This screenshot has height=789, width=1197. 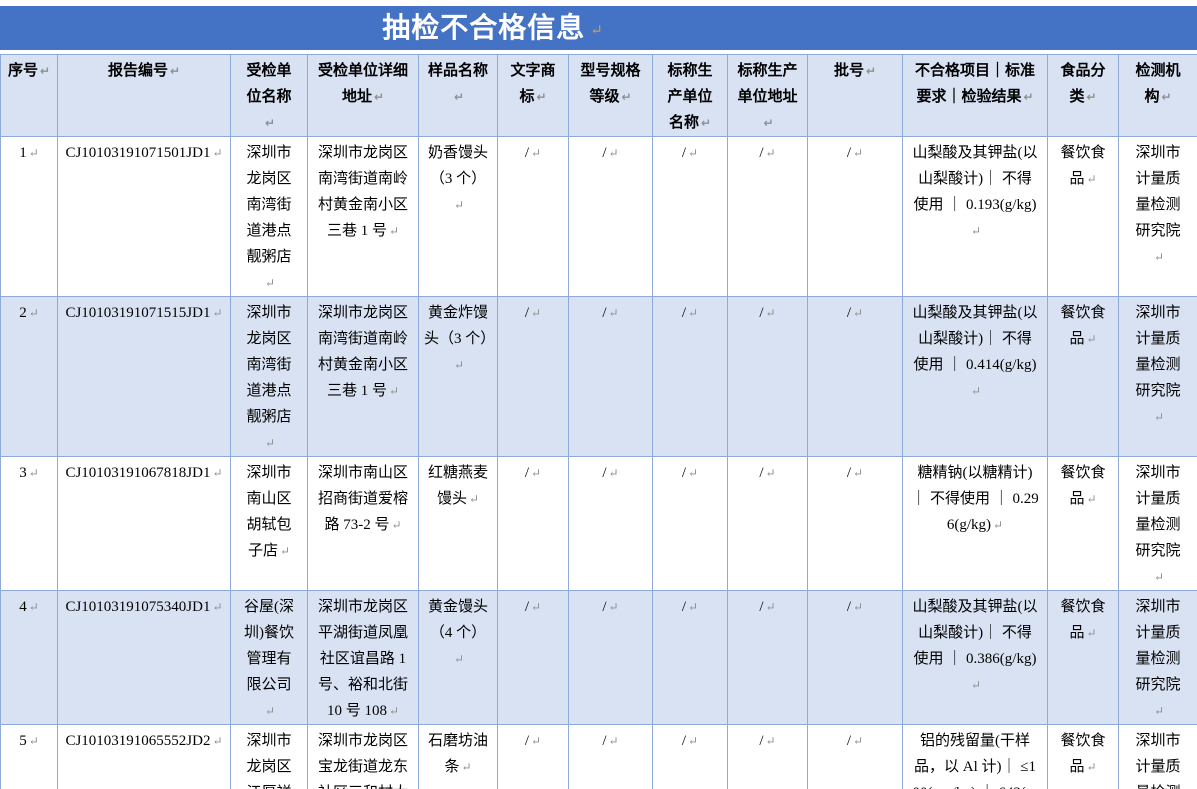 What do you see at coordinates (29, 376) in the screenshot?
I see `table-cell: 2 ↵` at bounding box center [29, 376].